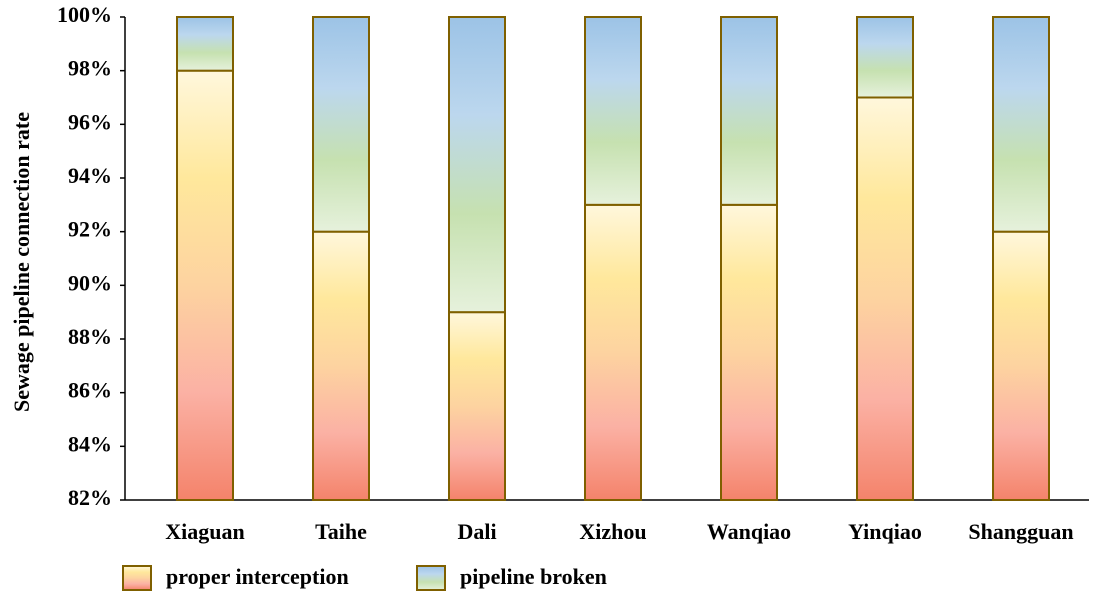 This screenshot has height=597, width=1094. I want to click on x-tick-label: Xizhou, so click(612, 531).